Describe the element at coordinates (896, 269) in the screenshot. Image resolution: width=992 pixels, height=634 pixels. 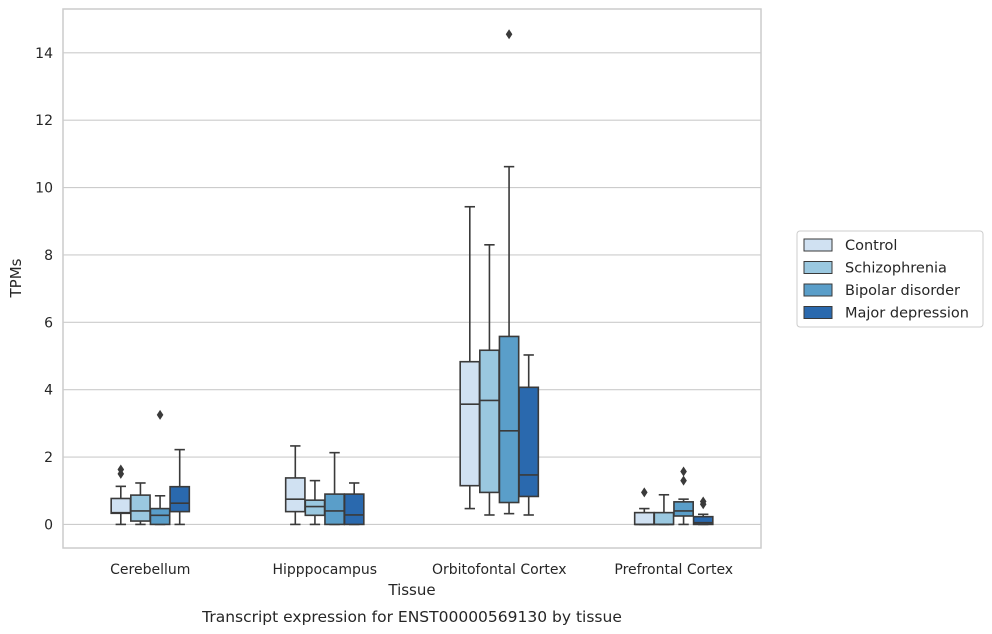
I see `legend-label: Schizophrenia` at that location.